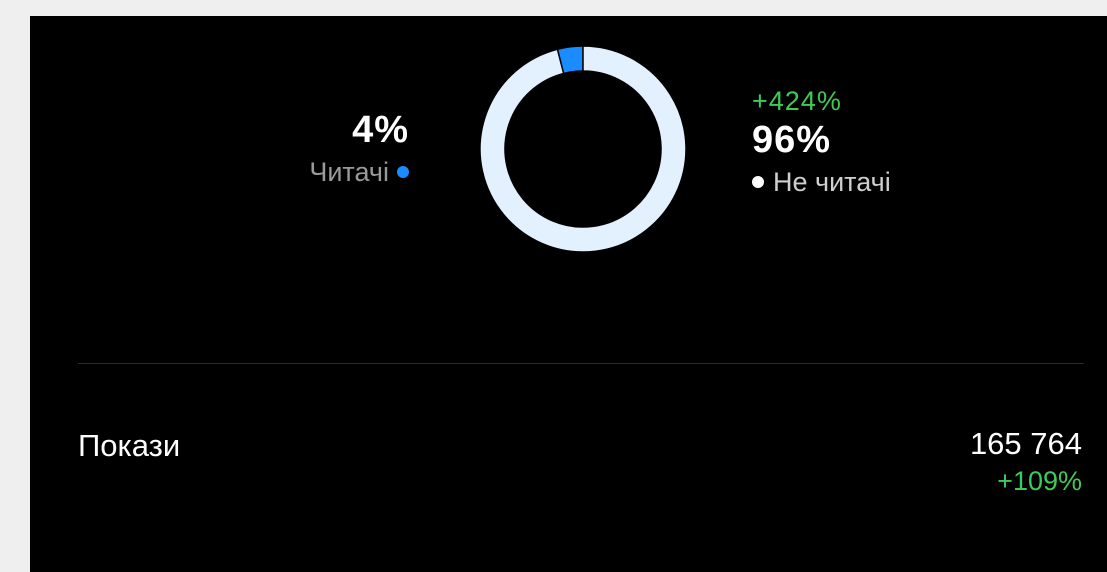 This screenshot has height=572, width=1107. Describe the element at coordinates (792, 140) in the screenshot. I see `non-readers-percent: 96%` at that location.